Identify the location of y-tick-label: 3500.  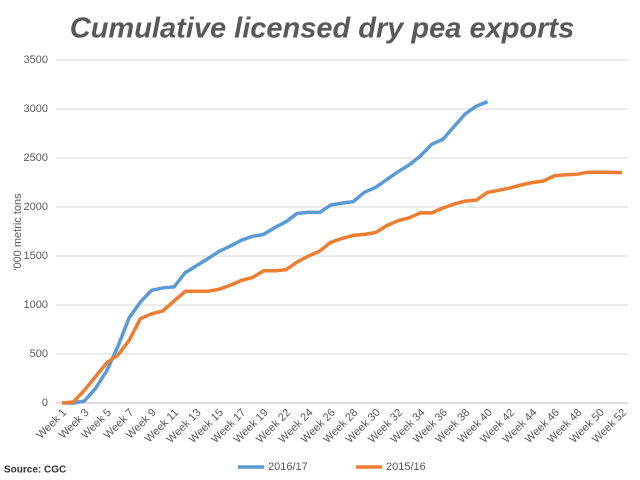
(36, 60).